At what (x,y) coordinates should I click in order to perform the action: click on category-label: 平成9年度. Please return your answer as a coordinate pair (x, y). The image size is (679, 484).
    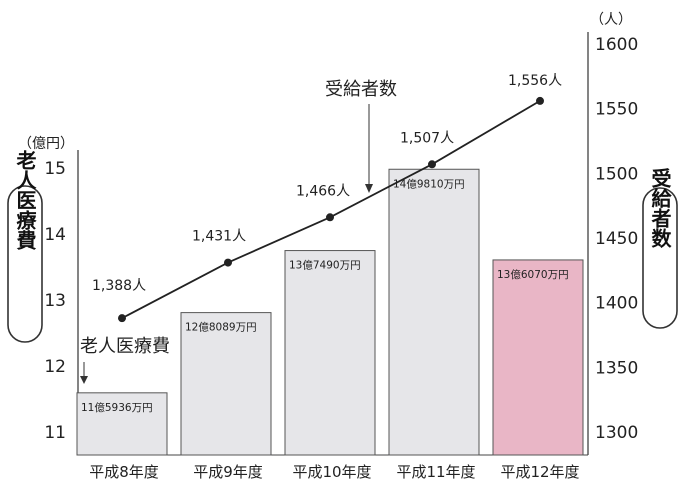
    Looking at the image, I should click on (228, 472).